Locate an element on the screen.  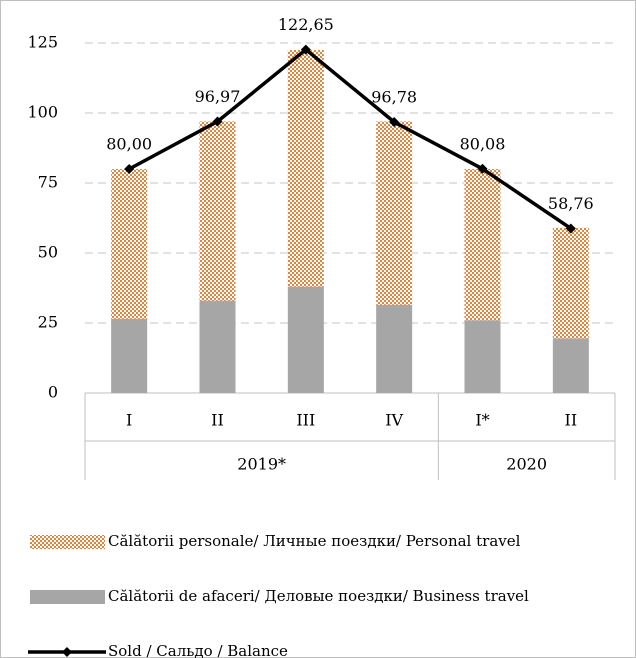
y-tick-label: 125 is located at coordinates (42, 42).